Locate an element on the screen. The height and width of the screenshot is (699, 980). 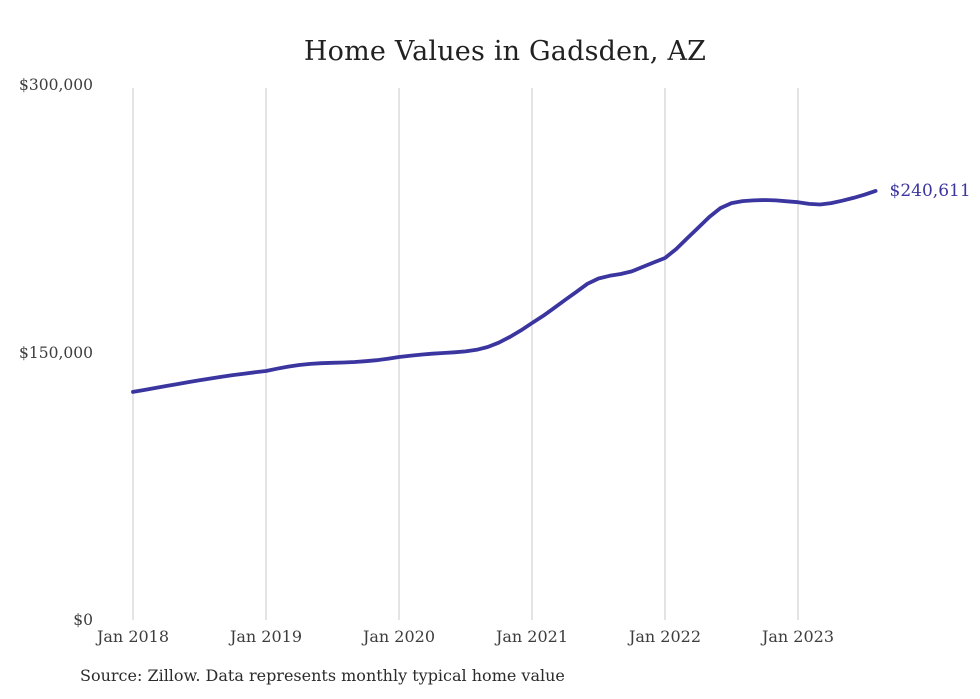
final-value-label: $240,611 is located at coordinates (930, 190).